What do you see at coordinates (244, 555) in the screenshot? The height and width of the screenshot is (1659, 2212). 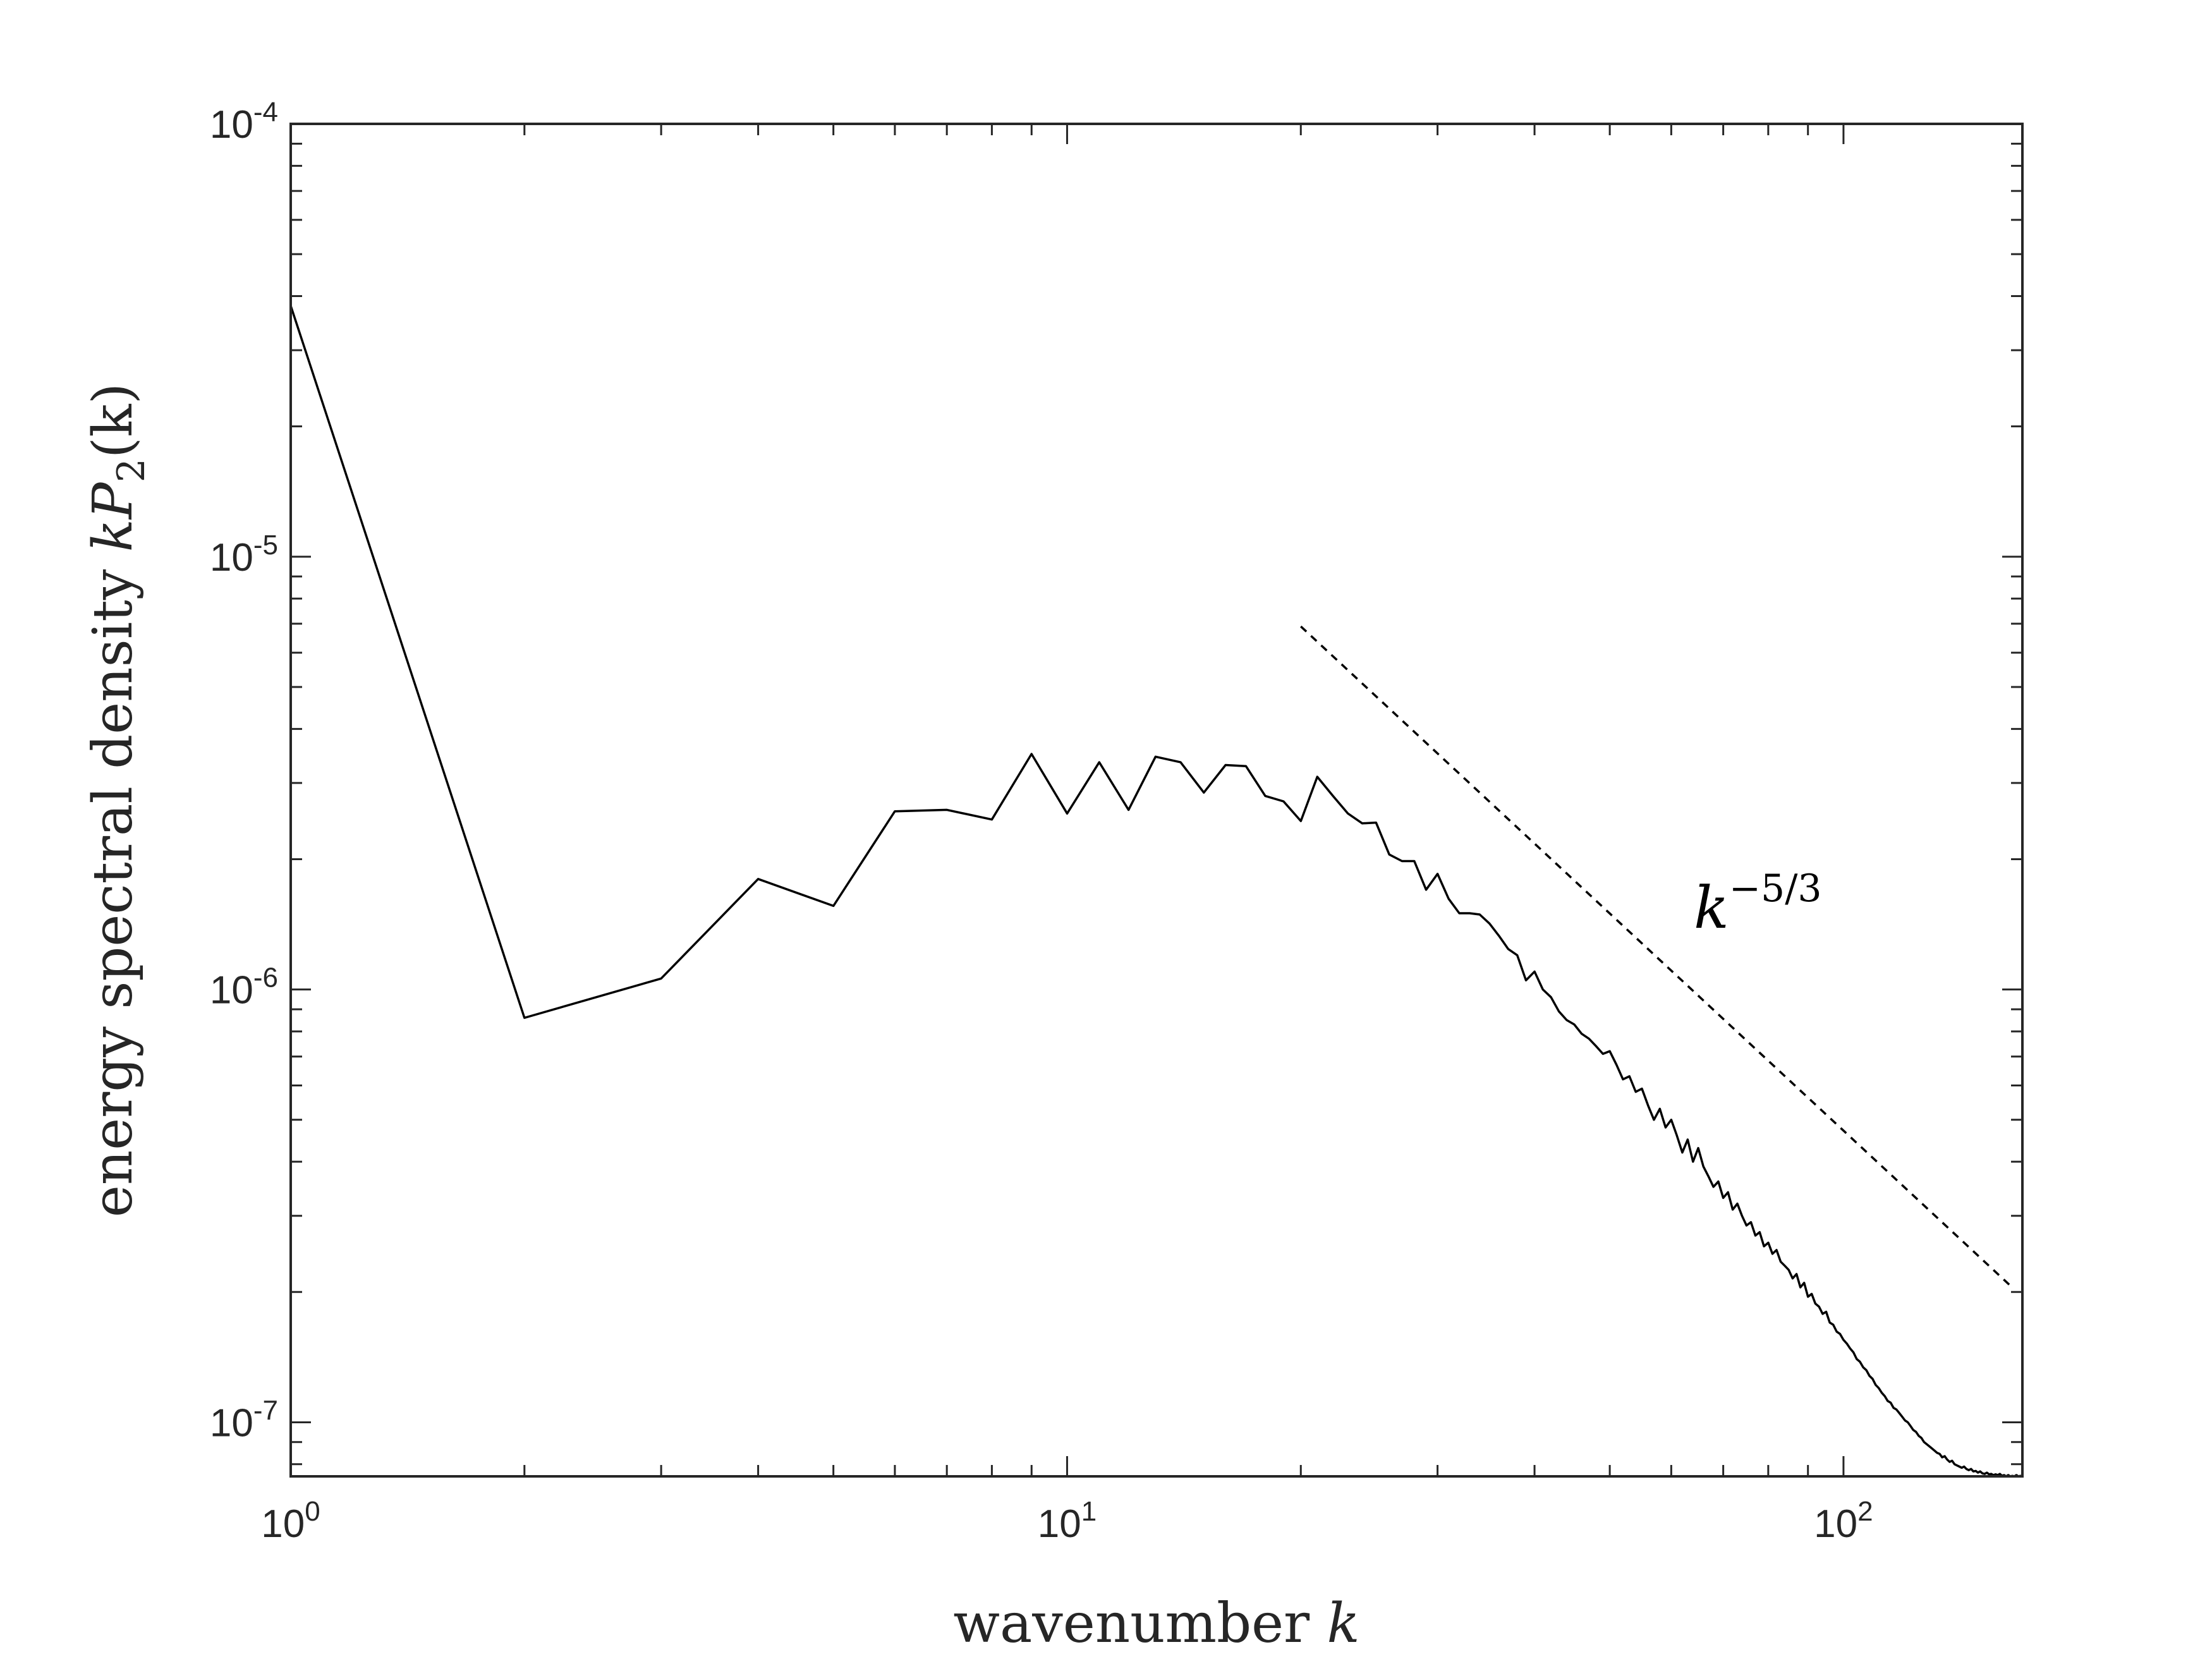 I see `y-tick-label: 10⁻⁵` at bounding box center [244, 555].